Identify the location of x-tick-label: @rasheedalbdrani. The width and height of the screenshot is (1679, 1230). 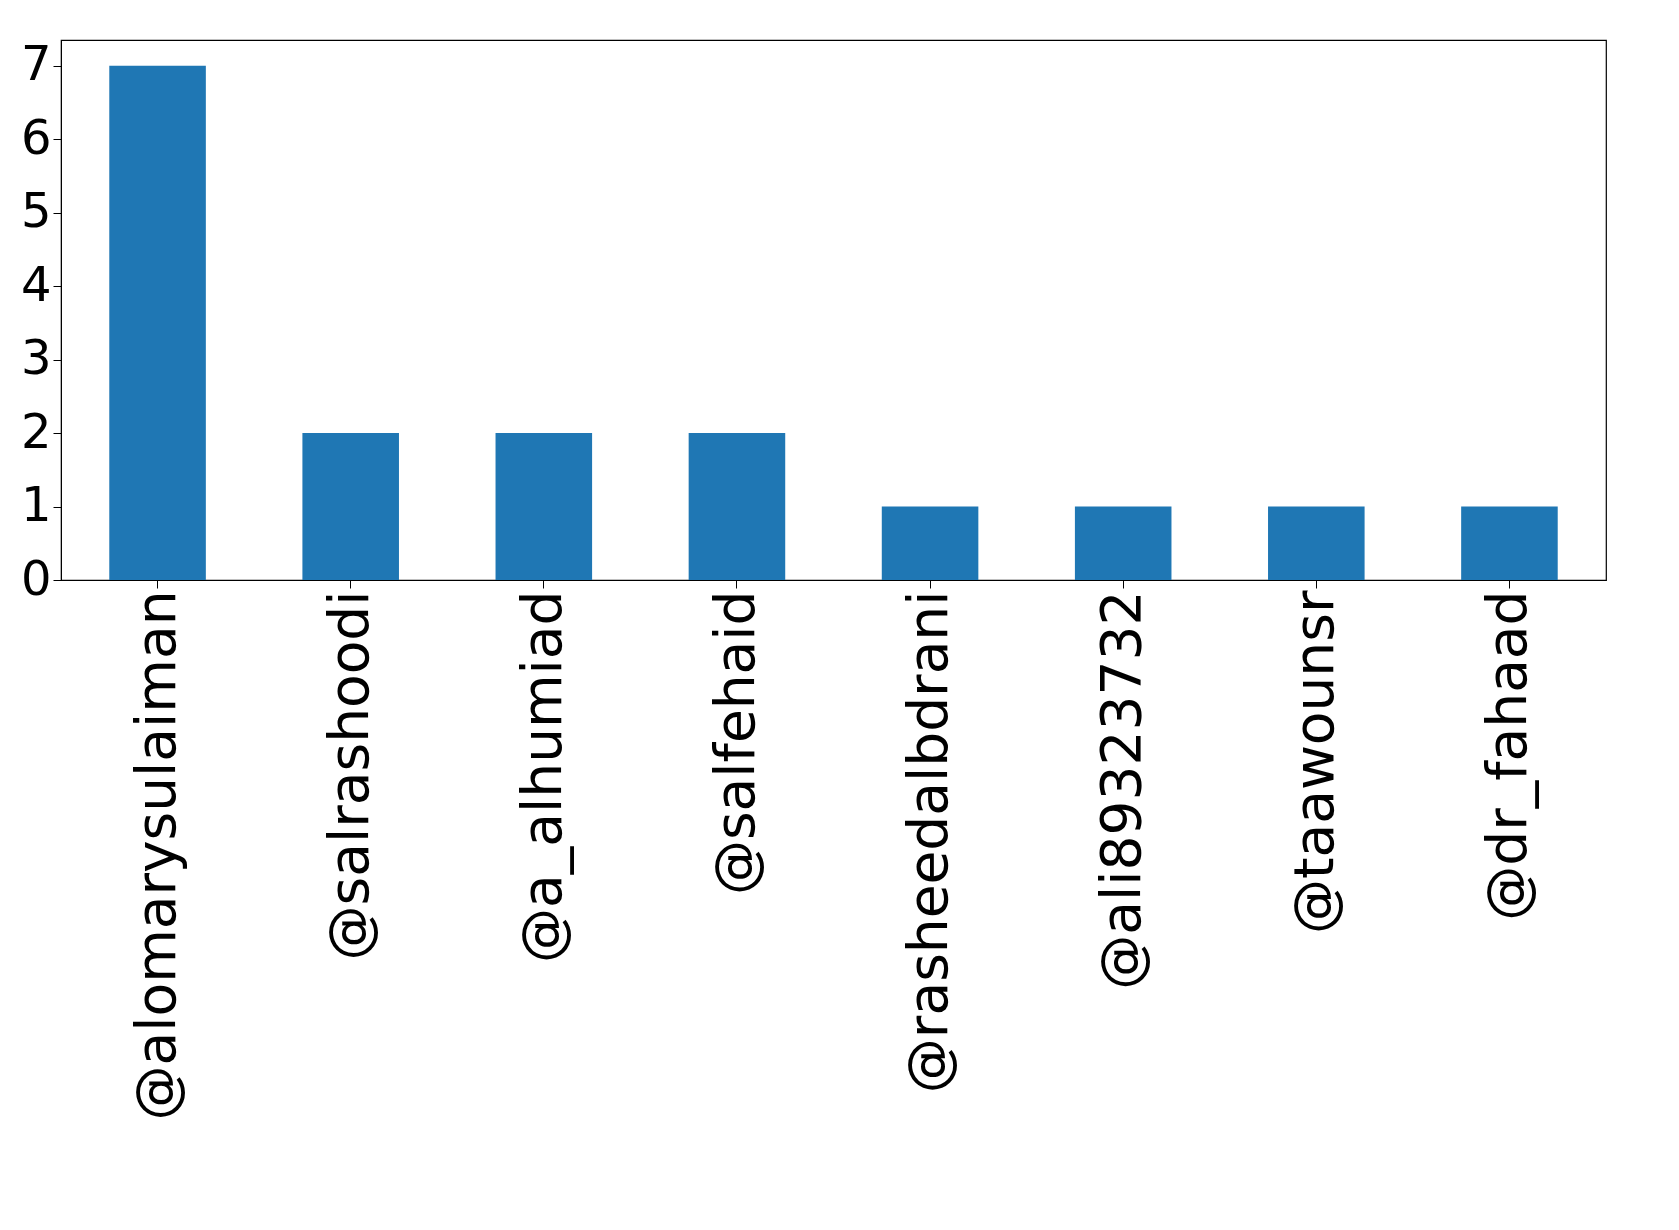
(928, 842).